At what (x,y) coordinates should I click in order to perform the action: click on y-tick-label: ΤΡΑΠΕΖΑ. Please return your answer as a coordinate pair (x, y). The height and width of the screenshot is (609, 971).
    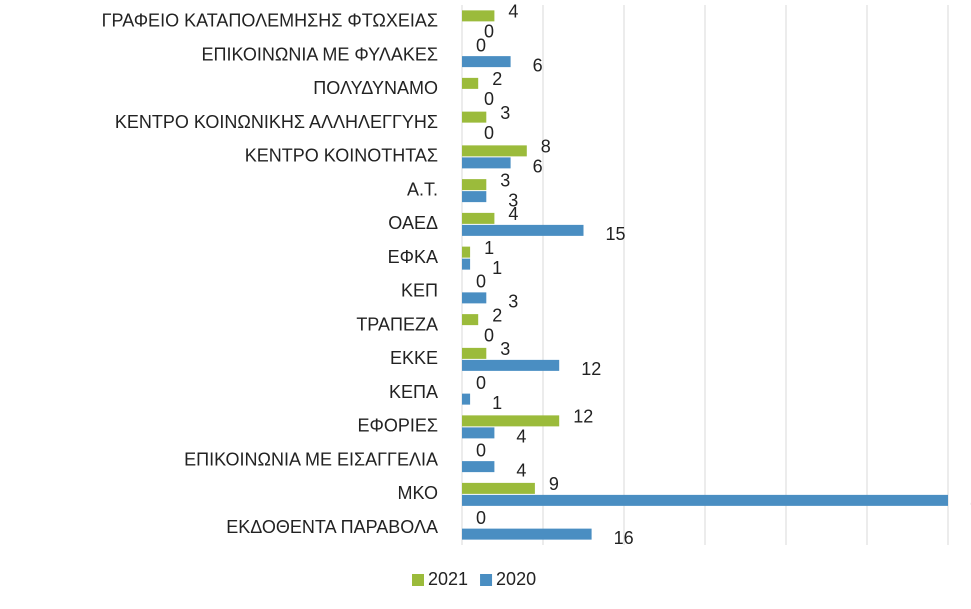
    Looking at the image, I should click on (397, 324).